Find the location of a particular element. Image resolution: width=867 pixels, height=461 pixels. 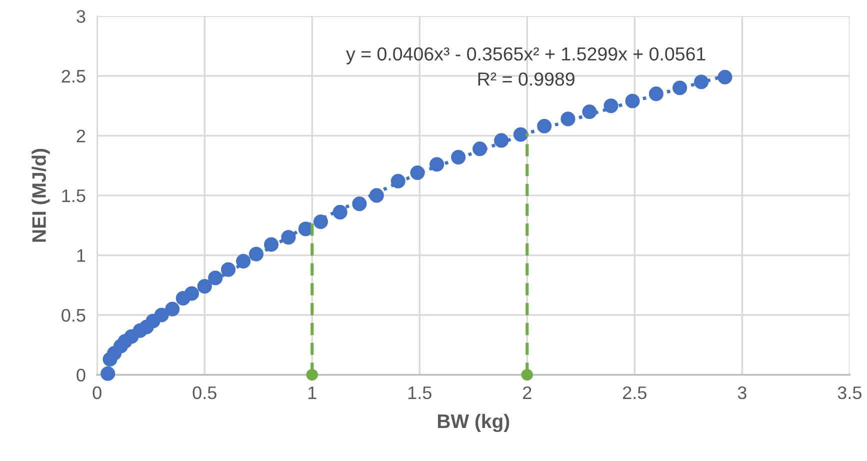

x-tick-label: 3.5 is located at coordinates (850, 393).